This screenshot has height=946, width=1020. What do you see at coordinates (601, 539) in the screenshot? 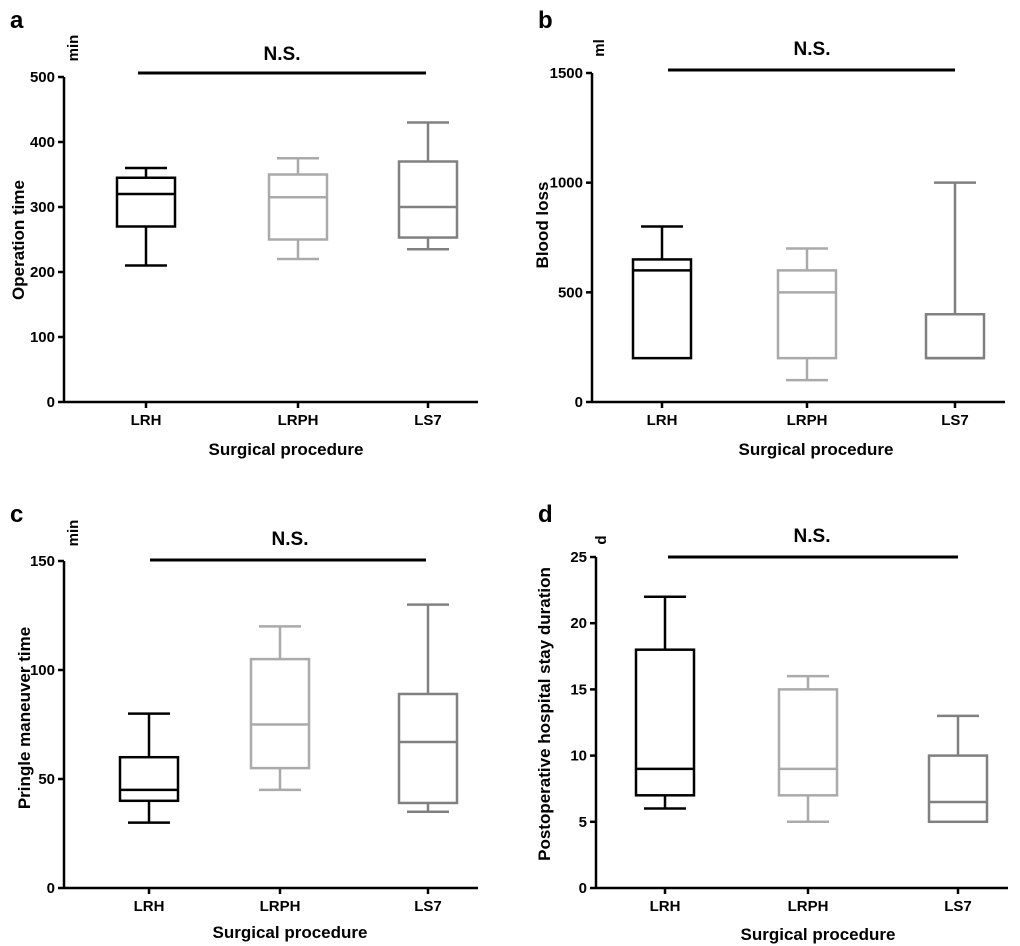
I see `y-unit-label: d` at bounding box center [601, 539].